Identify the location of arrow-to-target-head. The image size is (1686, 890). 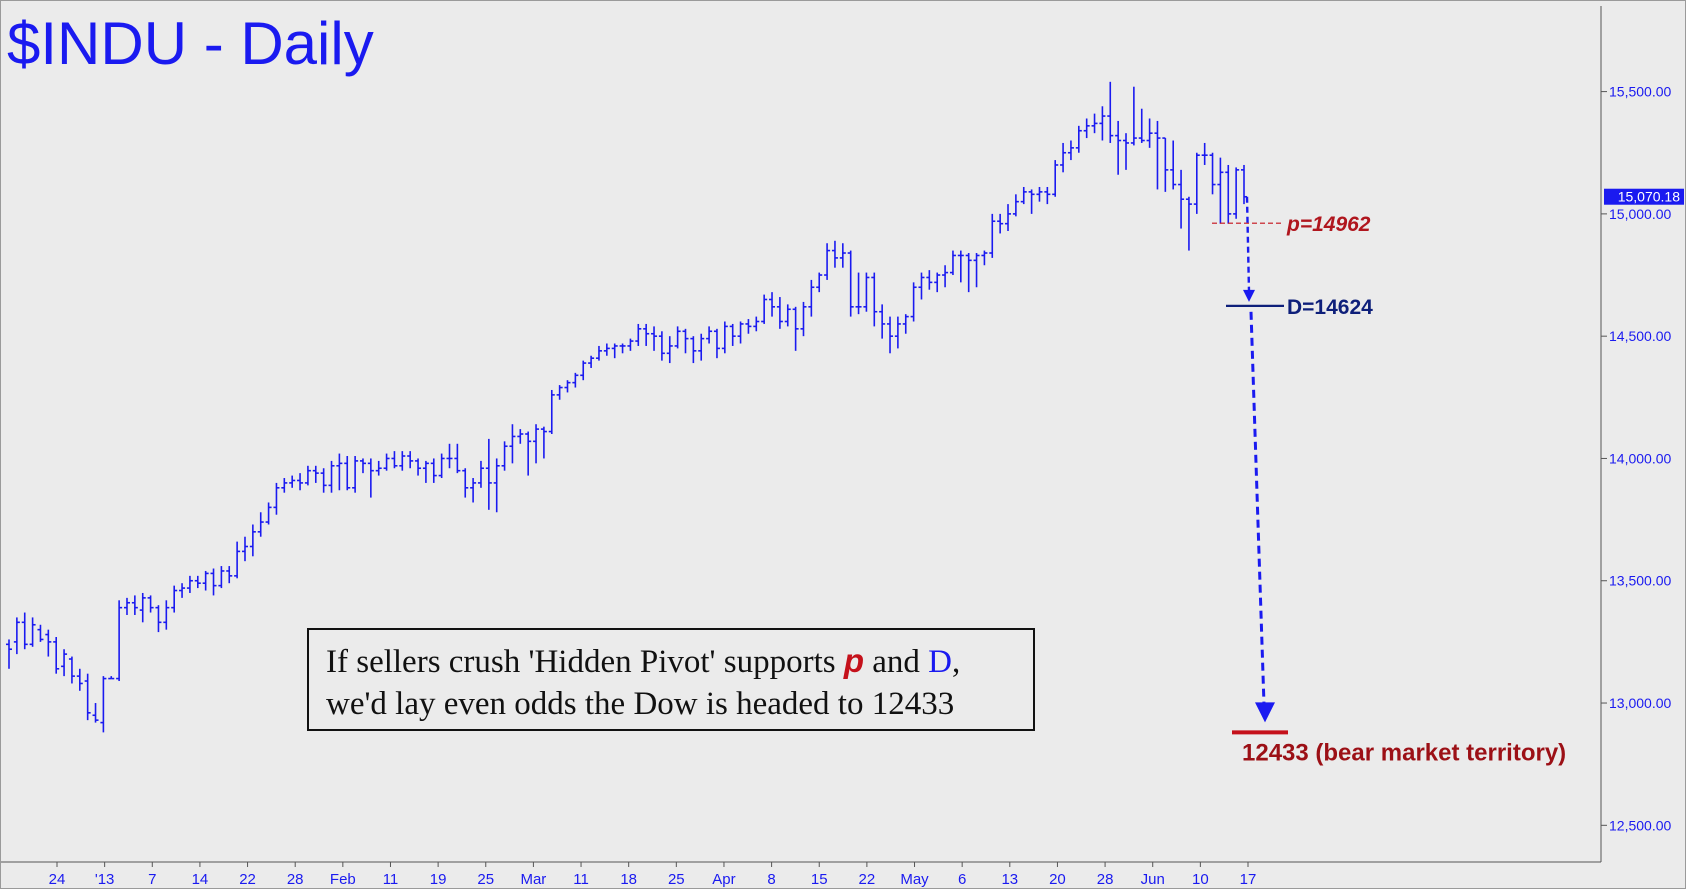
(1265, 712).